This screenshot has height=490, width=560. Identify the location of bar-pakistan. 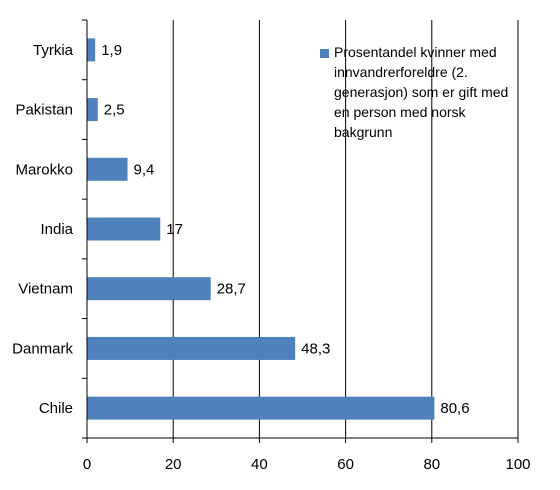
(92, 110).